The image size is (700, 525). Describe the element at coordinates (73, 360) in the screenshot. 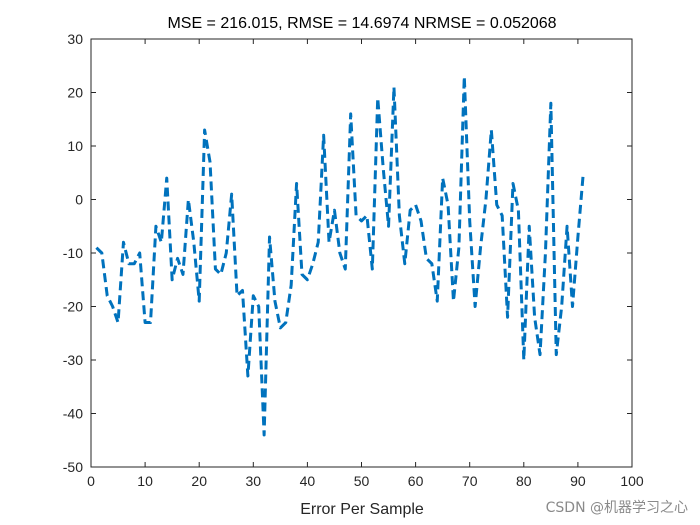

I see `y-tick-label: -30` at that location.